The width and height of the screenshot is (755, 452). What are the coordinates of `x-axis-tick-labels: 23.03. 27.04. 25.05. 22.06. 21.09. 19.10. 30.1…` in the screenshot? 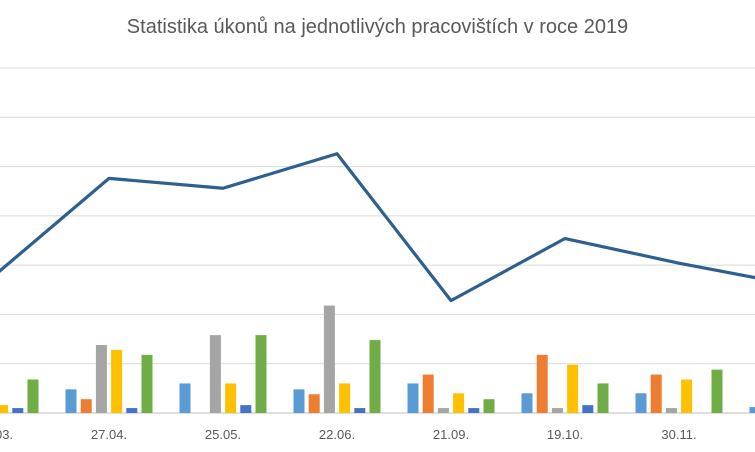 It's located at (348, 434).